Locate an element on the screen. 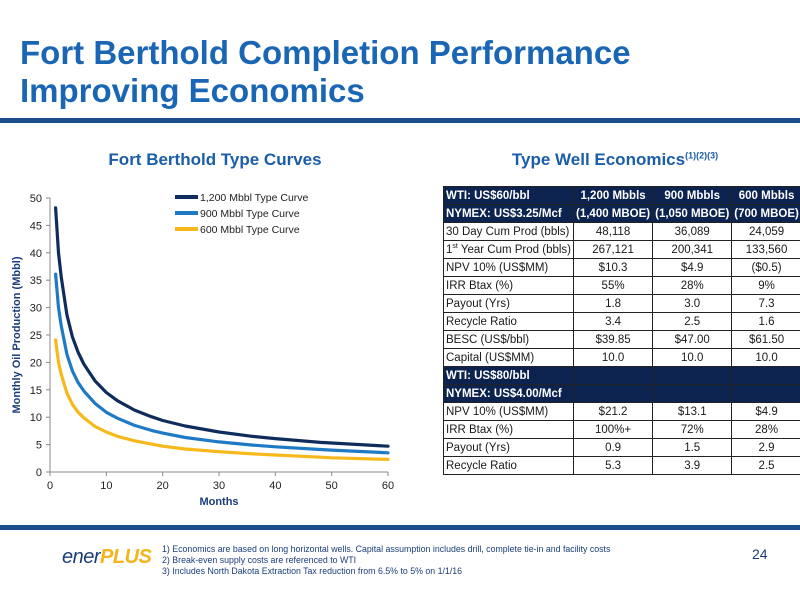 This screenshot has height=600, width=800. value-cell: 200,341 is located at coordinates (692, 249).